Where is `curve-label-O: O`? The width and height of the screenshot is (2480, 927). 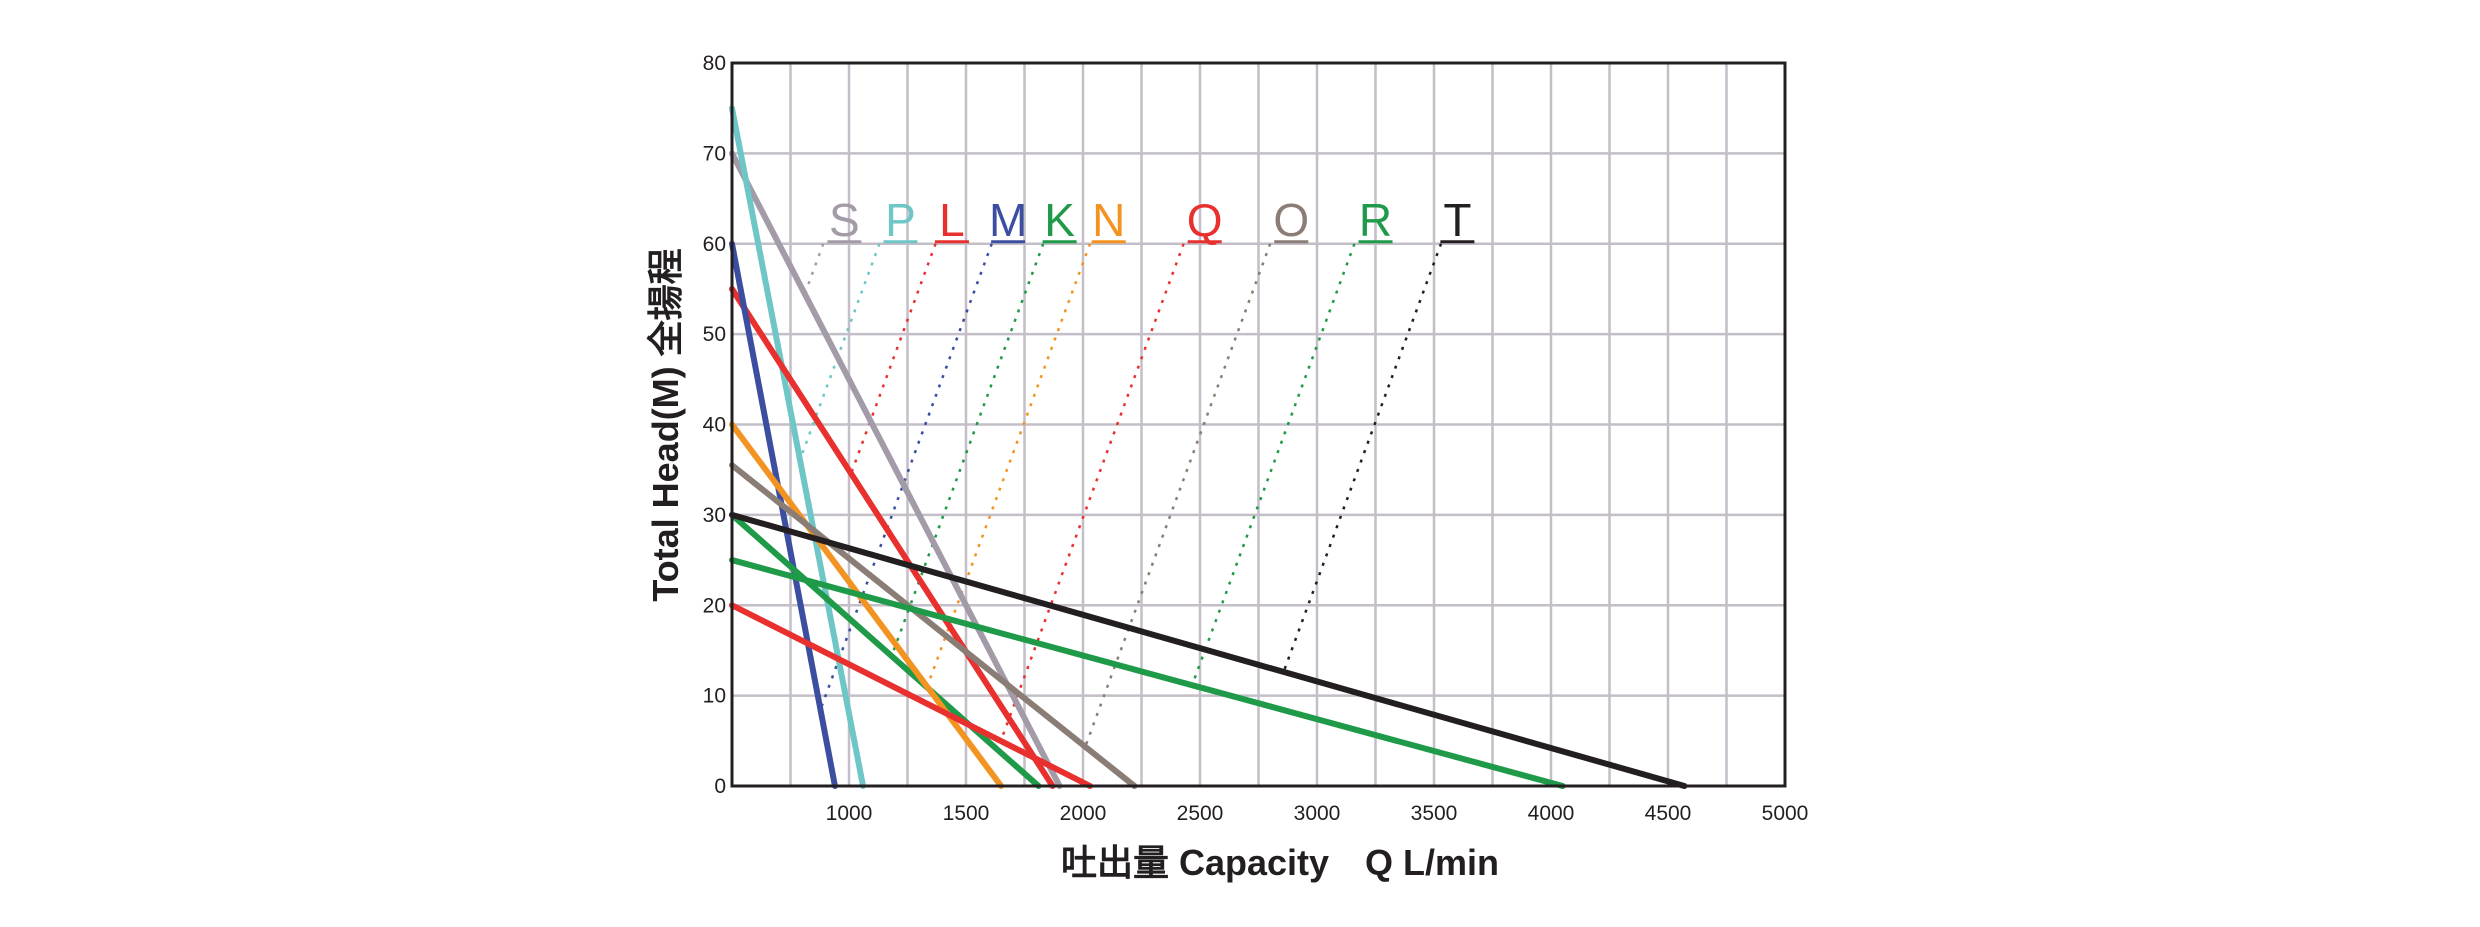 curve-label-O: O is located at coordinates (1291, 220).